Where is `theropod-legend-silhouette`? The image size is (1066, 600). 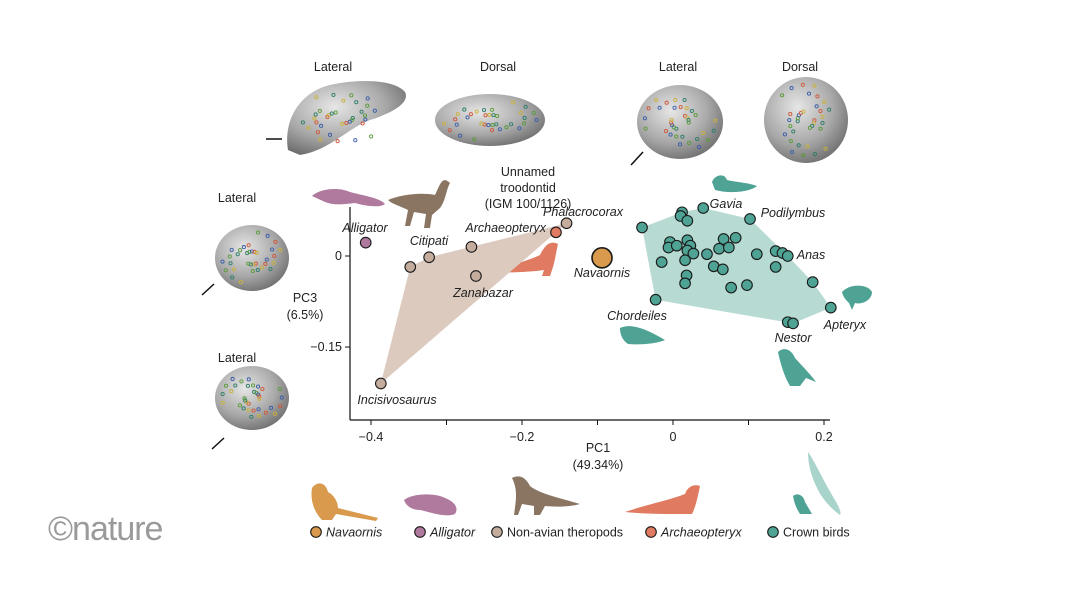
theropod-legend-silhouette is located at coordinates (546, 495).